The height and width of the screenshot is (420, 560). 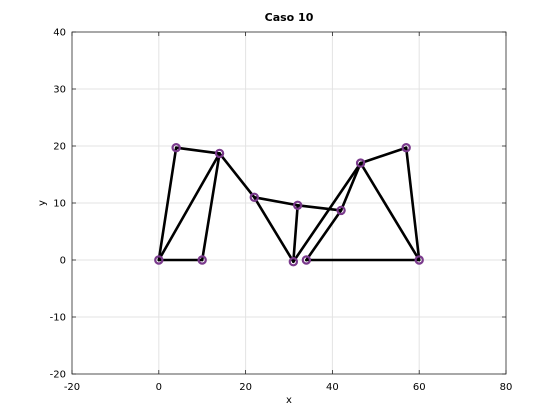 I want to click on x-tick-label: 60, so click(x=419, y=387).